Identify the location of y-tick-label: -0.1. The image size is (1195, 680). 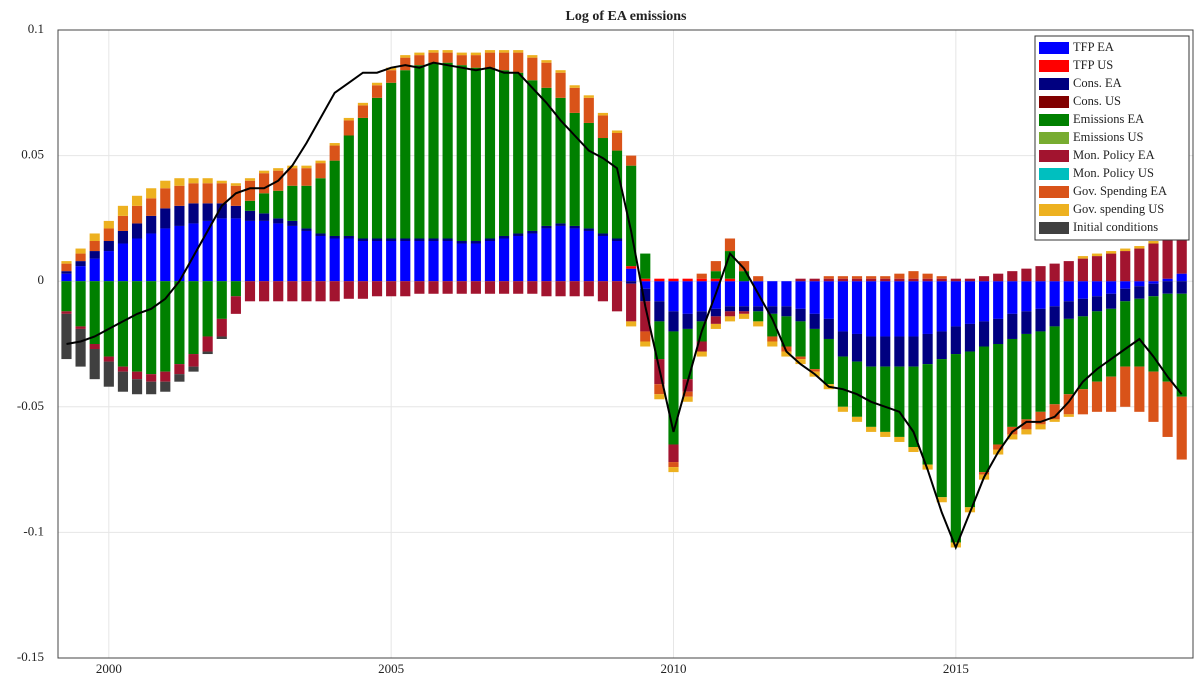
(33, 530).